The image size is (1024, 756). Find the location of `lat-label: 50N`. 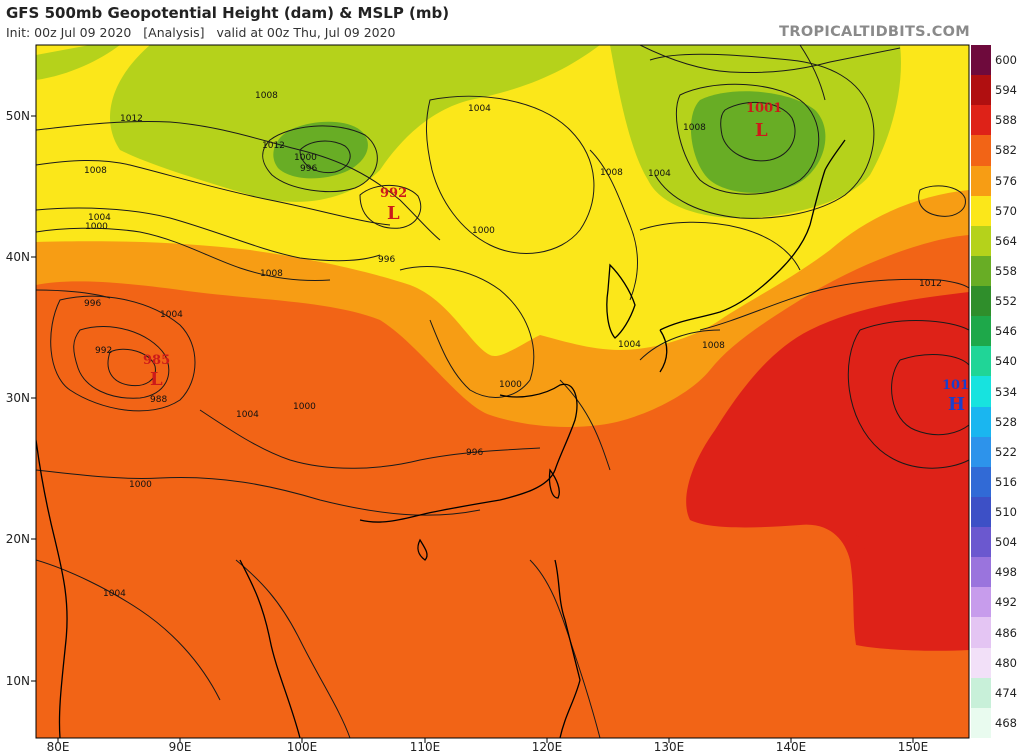

lat-label: 50N is located at coordinates (17, 116).